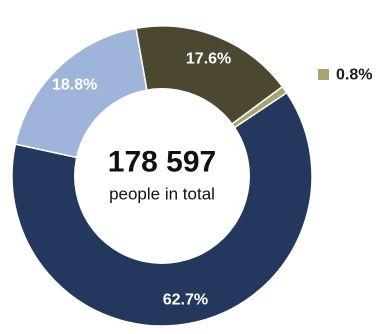 The height and width of the screenshot is (334, 388). What do you see at coordinates (162, 194) in the screenshot?
I see `center-subtitle: people in total` at bounding box center [162, 194].